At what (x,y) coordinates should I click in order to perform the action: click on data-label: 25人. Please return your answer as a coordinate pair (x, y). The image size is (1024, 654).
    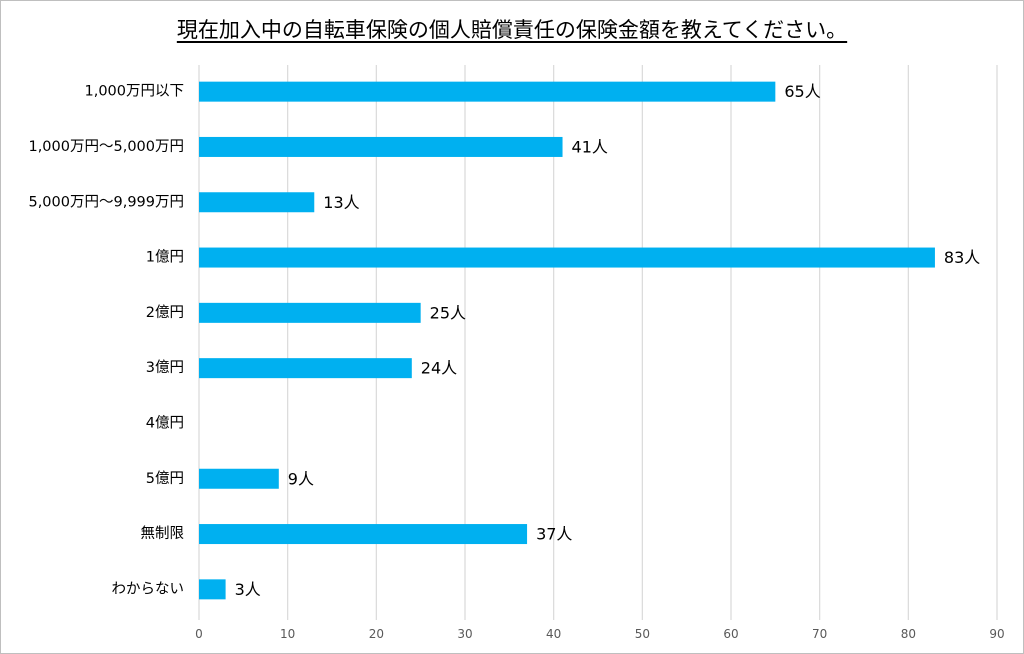
    Looking at the image, I should click on (448, 312).